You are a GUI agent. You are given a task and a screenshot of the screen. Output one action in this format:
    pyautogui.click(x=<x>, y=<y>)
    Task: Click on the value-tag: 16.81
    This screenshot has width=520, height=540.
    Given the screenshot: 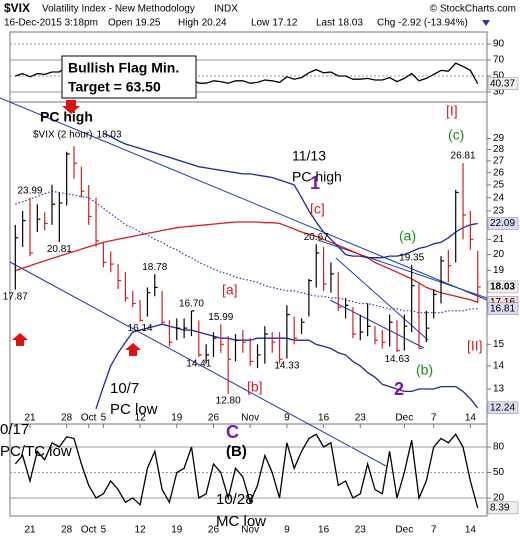 What is the action you would take?
    pyautogui.click(x=502, y=308)
    